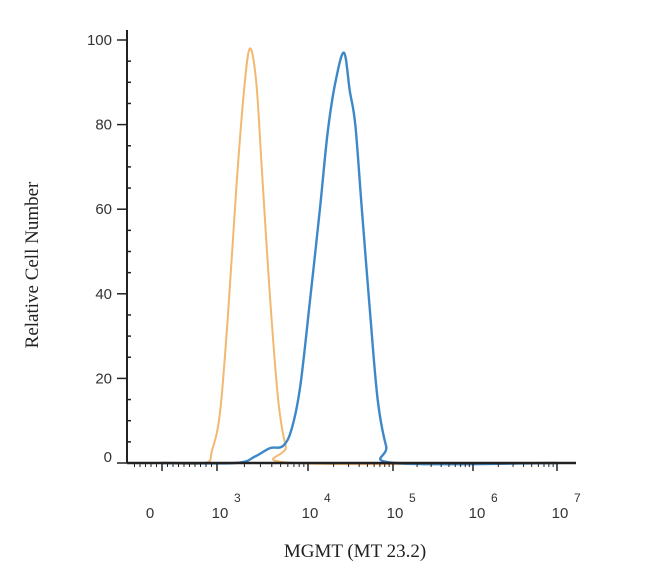 This screenshot has width=650, height=585. I want to click on x-axis: 0 10 3 10 4 10 5 10 6 10 7, so click(354, 491).